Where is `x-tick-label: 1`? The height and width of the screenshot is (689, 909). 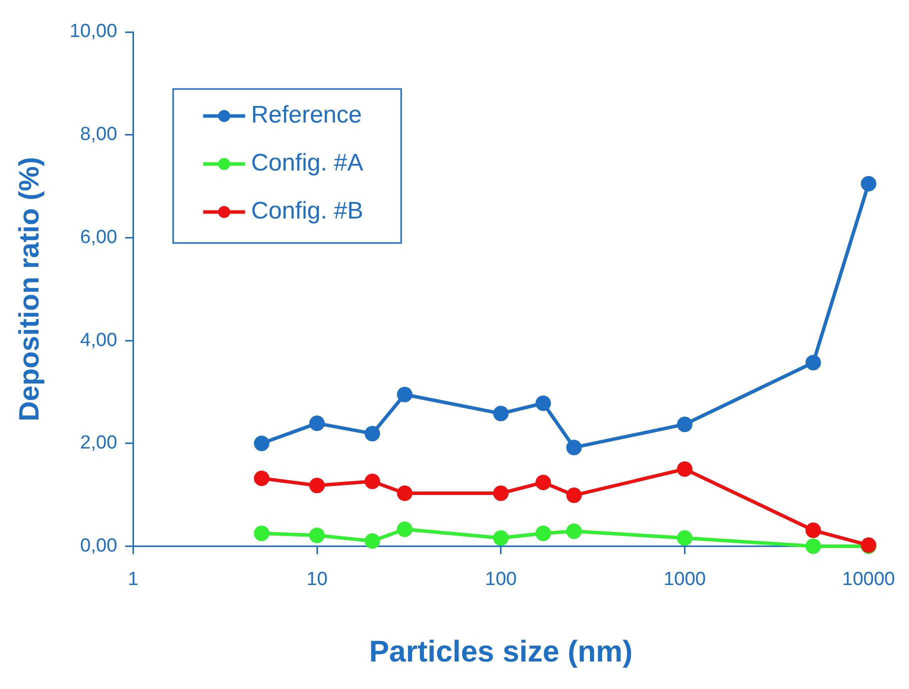
x-tick-label: 1 is located at coordinates (133, 579).